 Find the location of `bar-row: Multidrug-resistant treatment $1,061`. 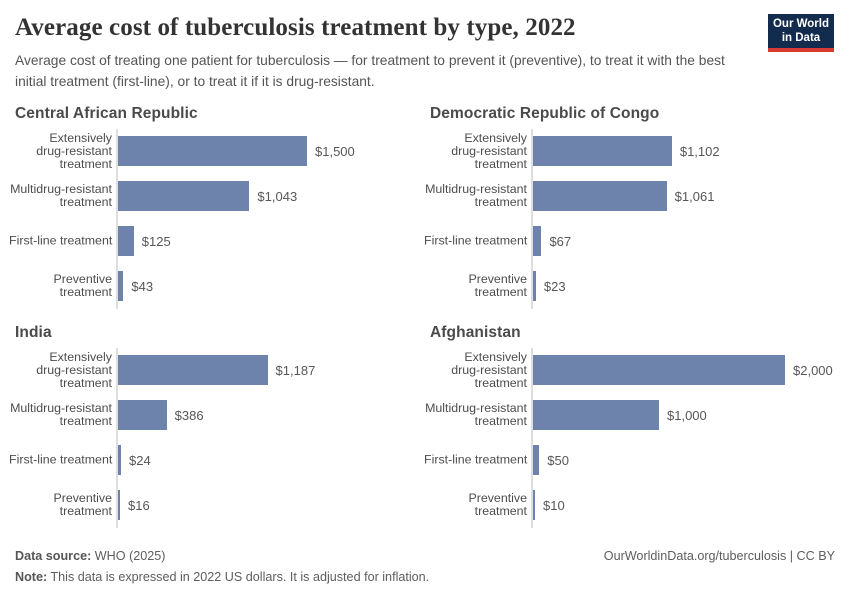

bar-row: Multidrug-resistant treatment $1,061 is located at coordinates (630, 196).